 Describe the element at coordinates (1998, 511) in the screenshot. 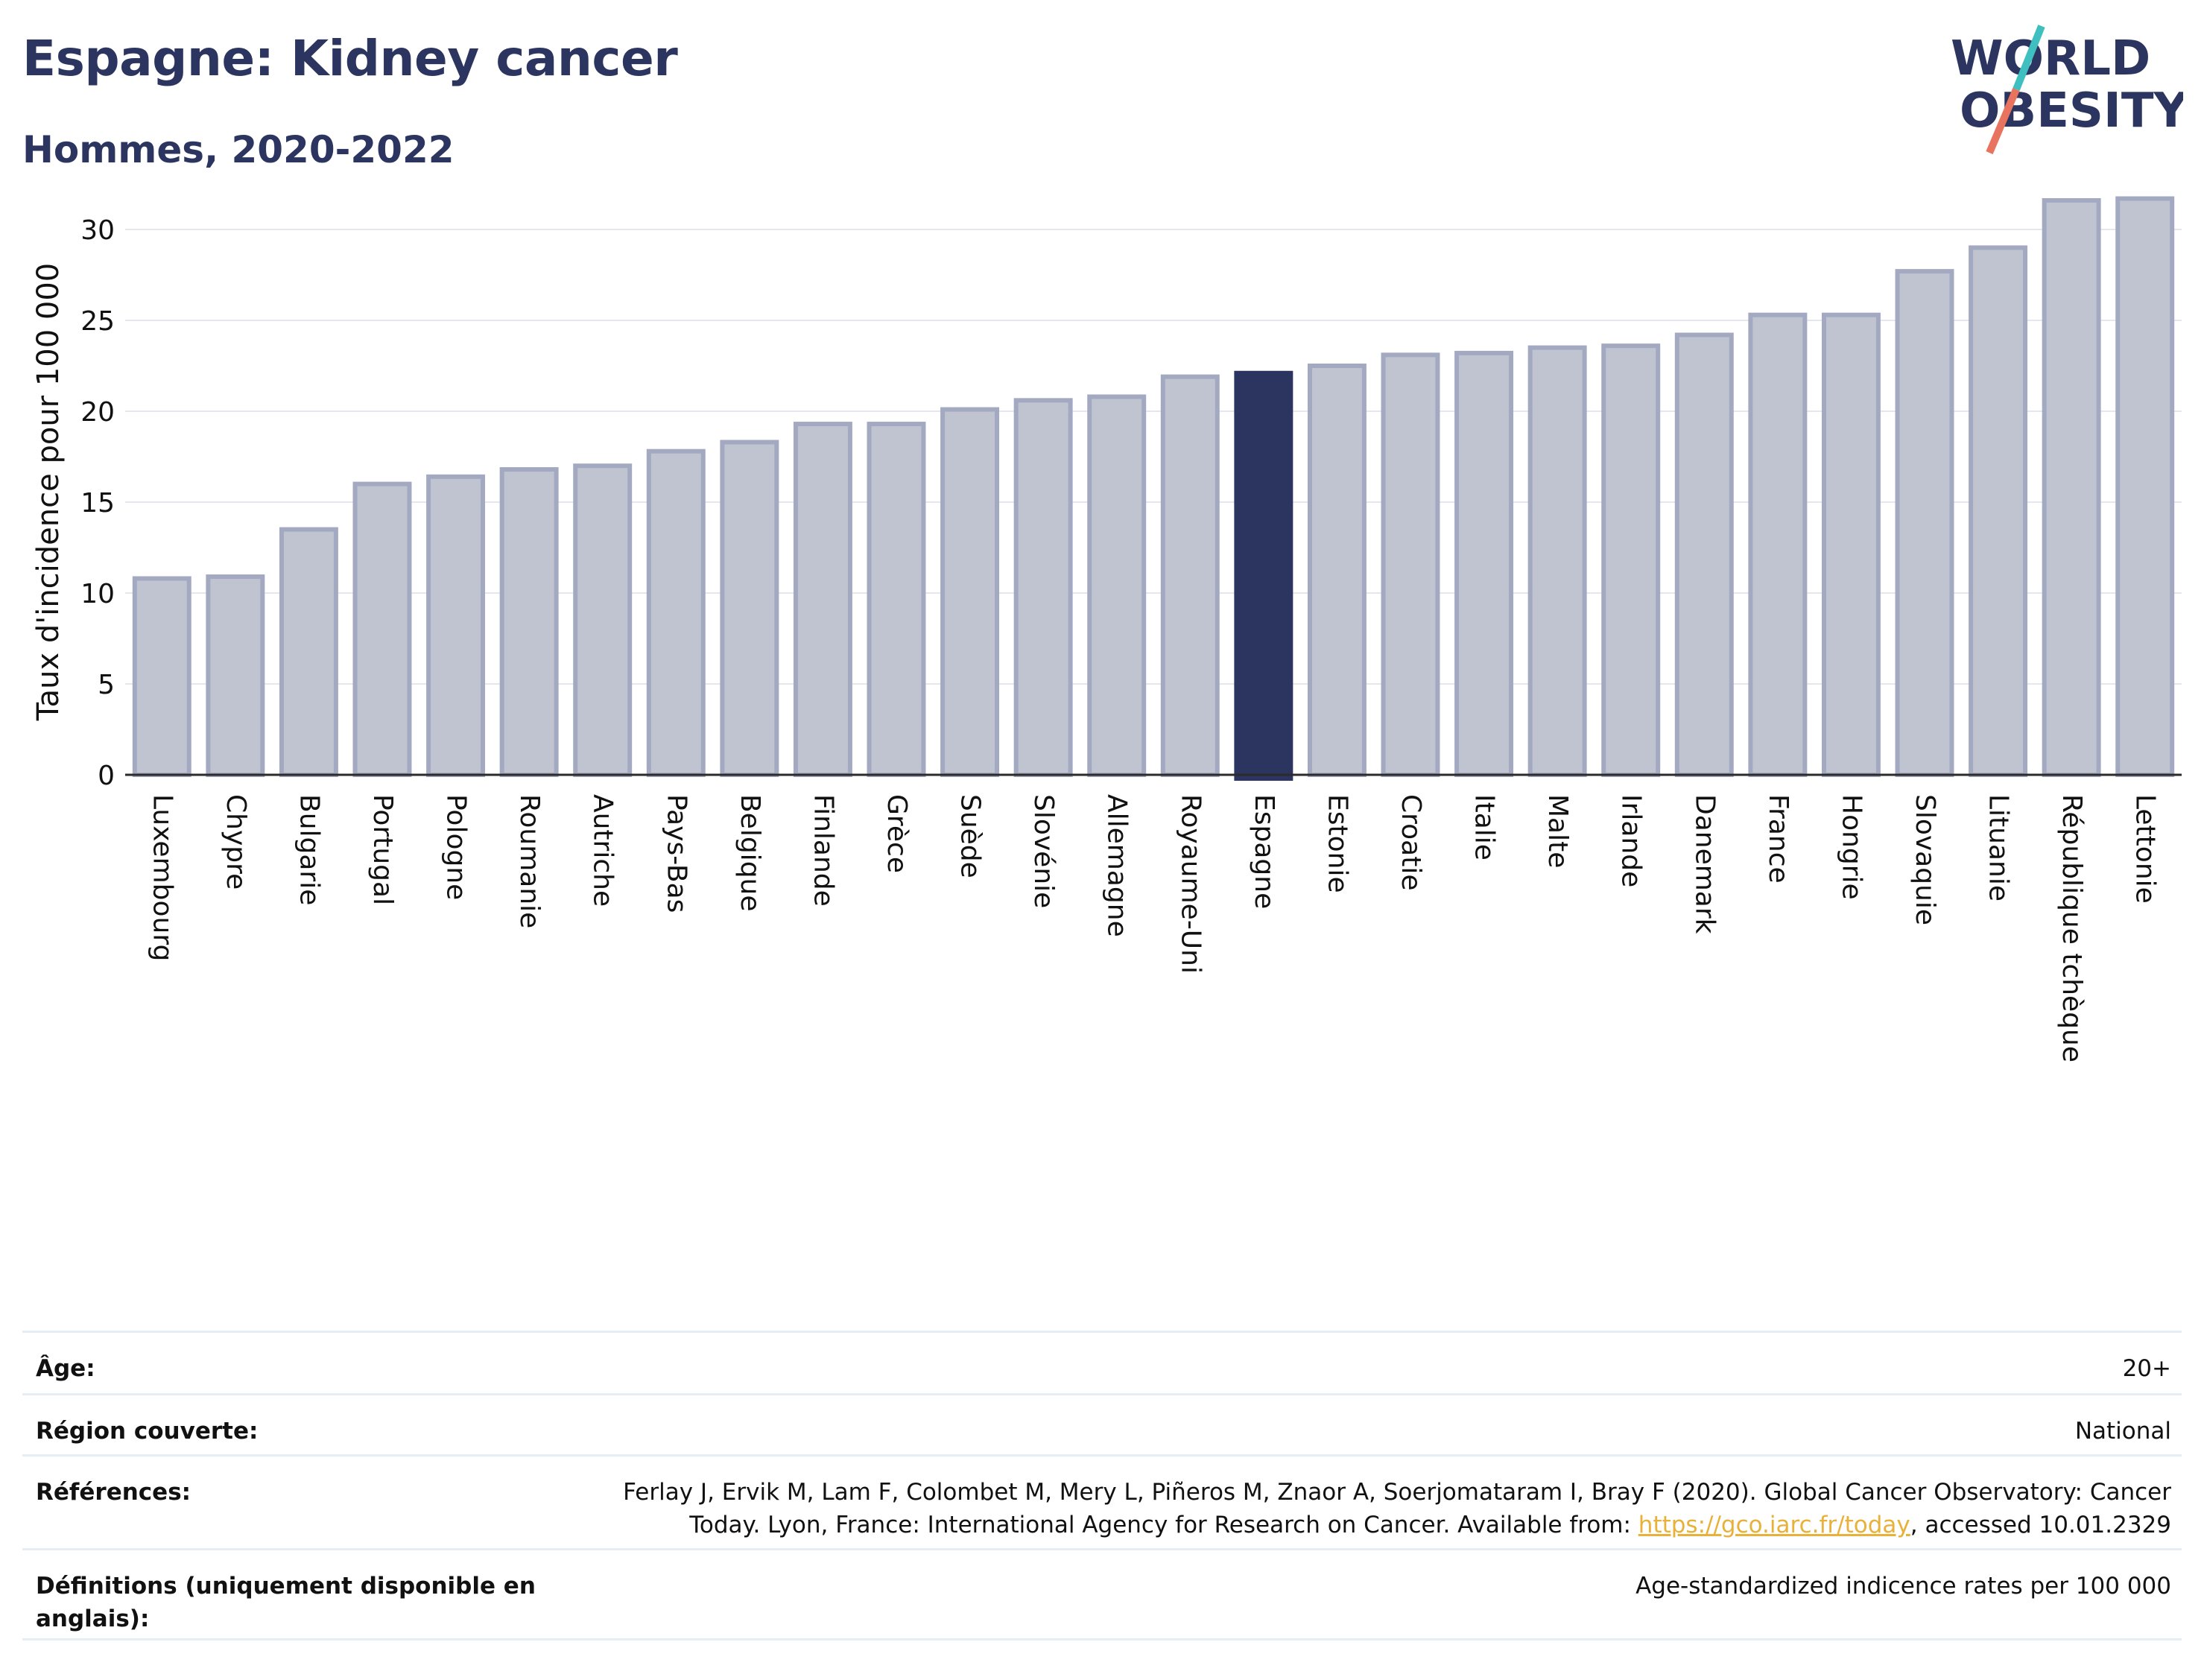

I see `bar-lituanie` at that location.